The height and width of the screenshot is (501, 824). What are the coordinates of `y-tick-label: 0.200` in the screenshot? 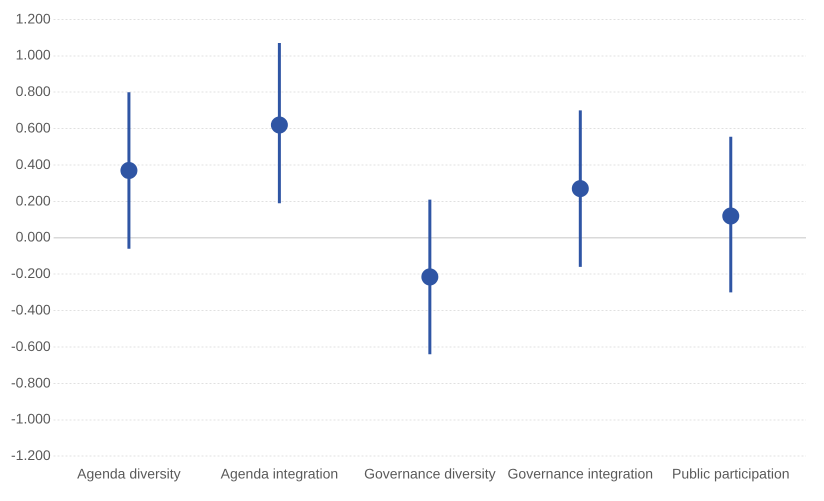 It's located at (33, 200).